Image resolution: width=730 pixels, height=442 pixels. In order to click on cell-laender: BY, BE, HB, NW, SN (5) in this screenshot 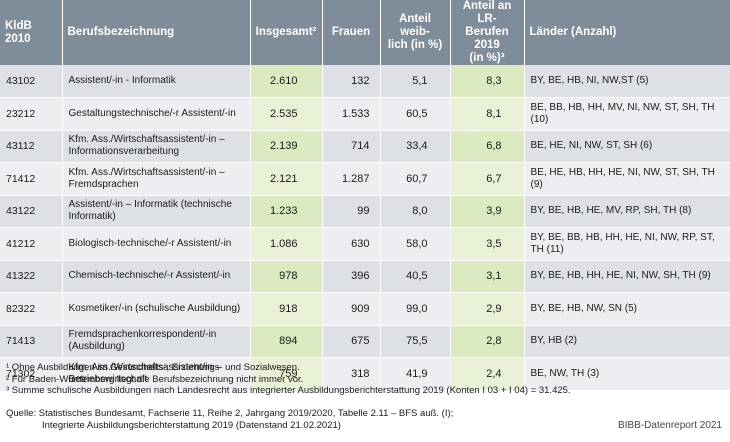, I will do `click(627, 309)`.